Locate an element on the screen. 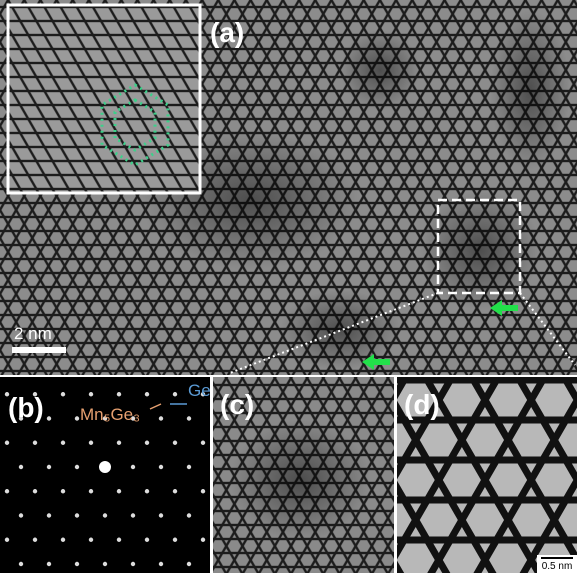  lattice is located at coordinates (487, 475).